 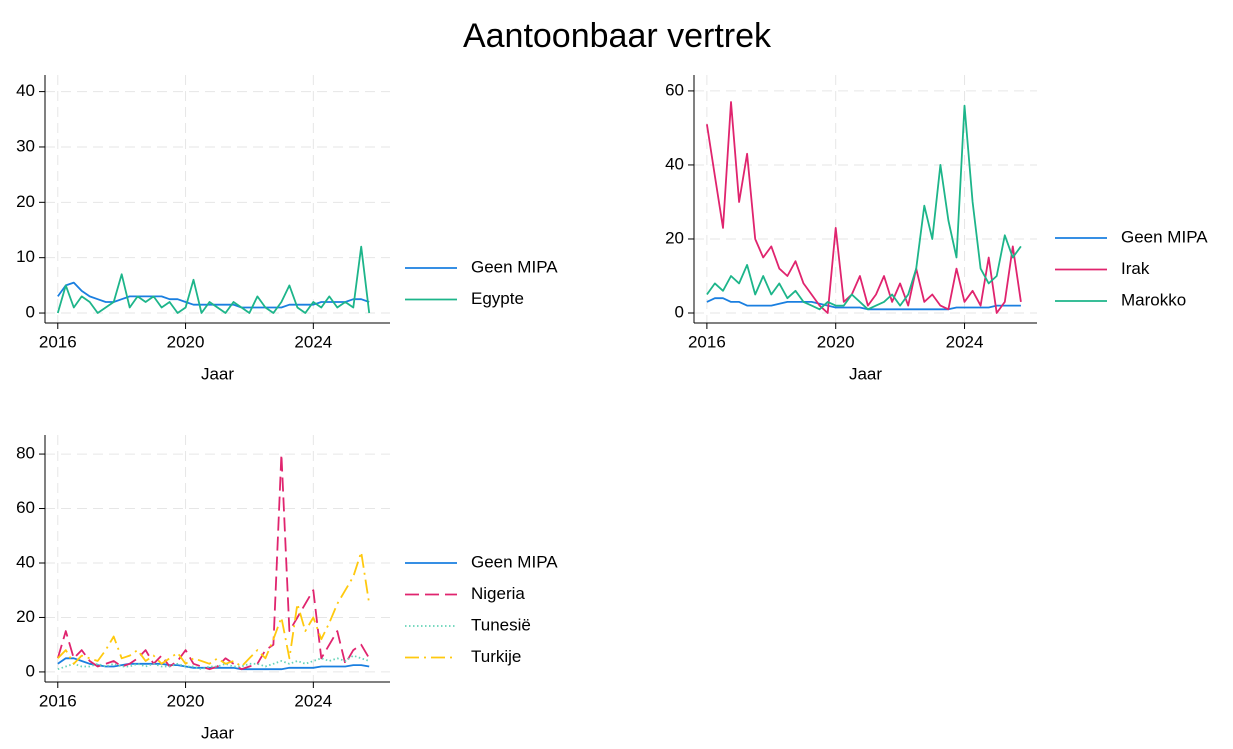 What do you see at coordinates (25, 145) in the screenshot?
I see `y-tick-label: 30` at bounding box center [25, 145].